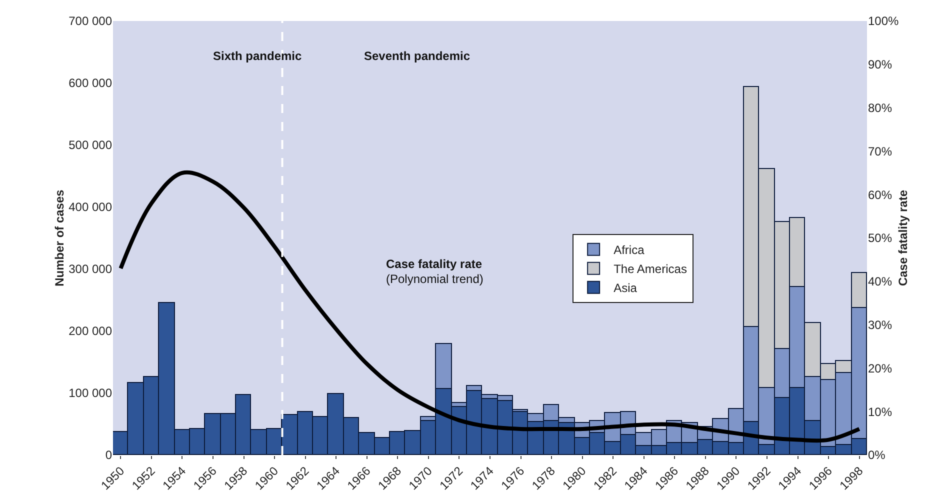  I want to click on y2-tick-label: 0%, so click(877, 455).